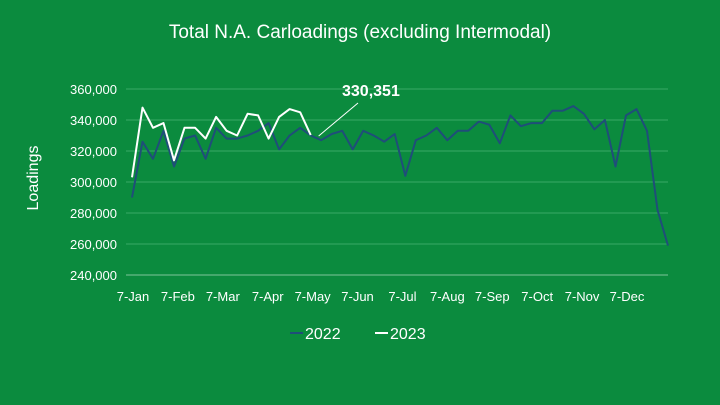 This screenshot has height=405, width=720. Describe the element at coordinates (447, 296) in the screenshot. I see `x-tick-label: 7-Aug` at that location.